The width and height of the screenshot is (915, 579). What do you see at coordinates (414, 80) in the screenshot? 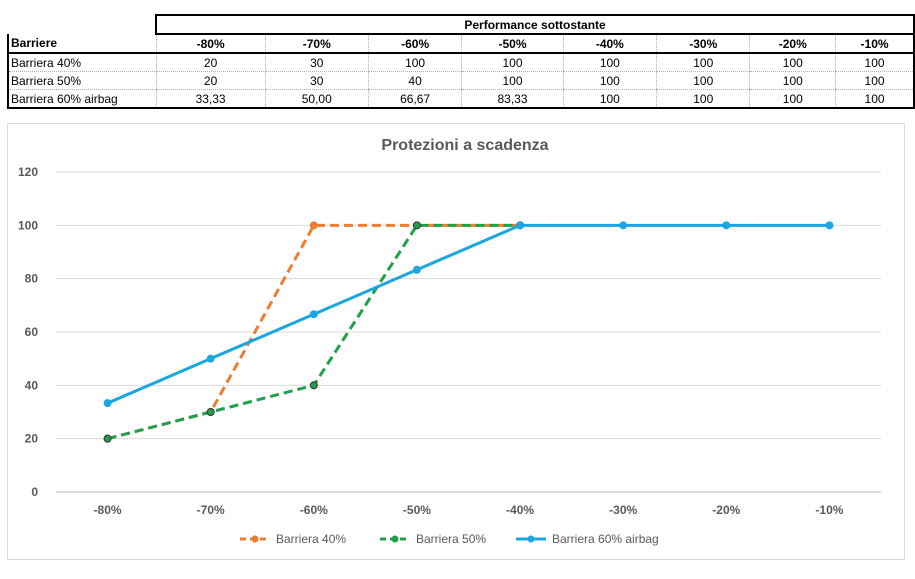
I see `table-cell: 40` at bounding box center [414, 80].